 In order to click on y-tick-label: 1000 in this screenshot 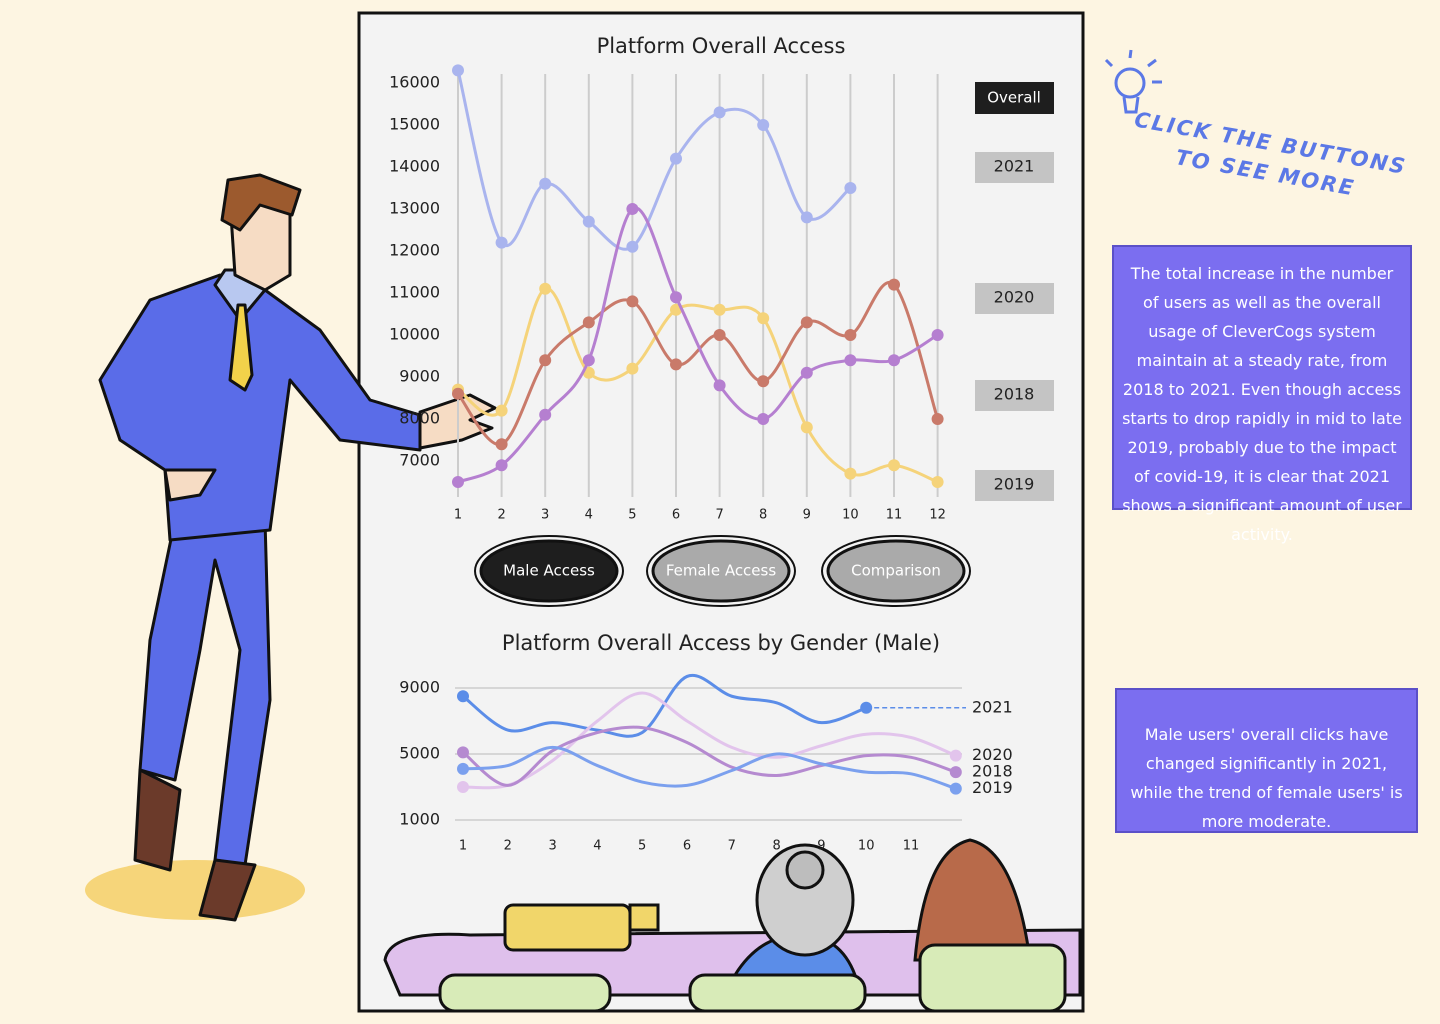, I will do `click(419, 819)`.